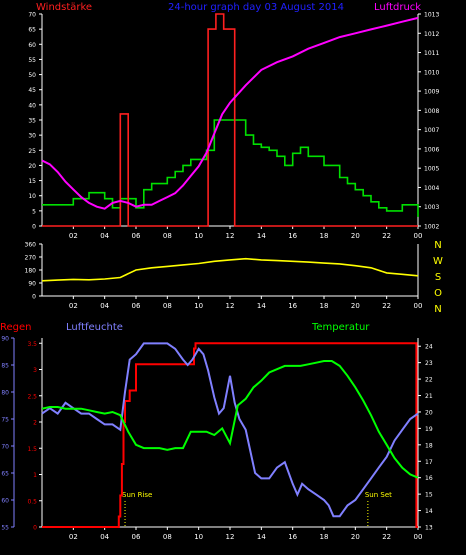 The width and height of the screenshot is (466, 555). I want to click on wind-y-tick-label: 30, so click(32, 136).